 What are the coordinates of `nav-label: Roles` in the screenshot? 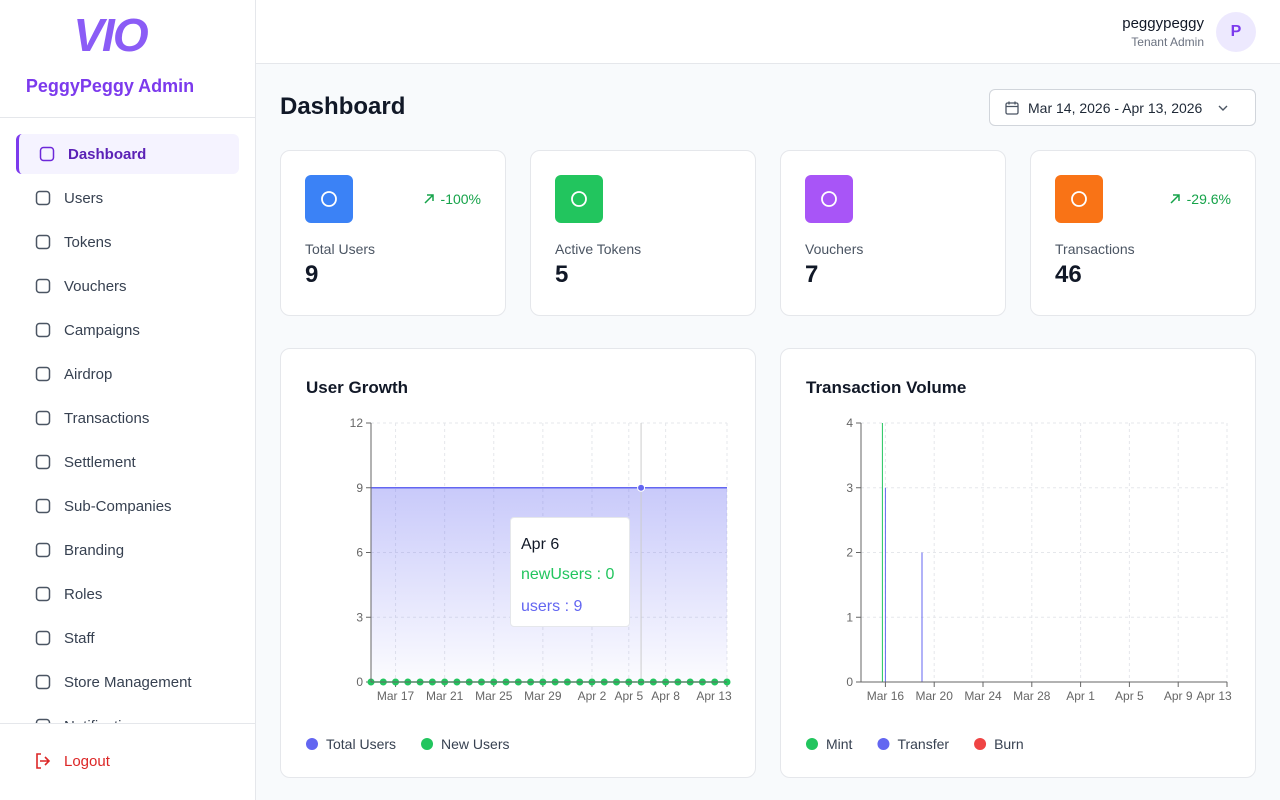 It's located at (83, 594).